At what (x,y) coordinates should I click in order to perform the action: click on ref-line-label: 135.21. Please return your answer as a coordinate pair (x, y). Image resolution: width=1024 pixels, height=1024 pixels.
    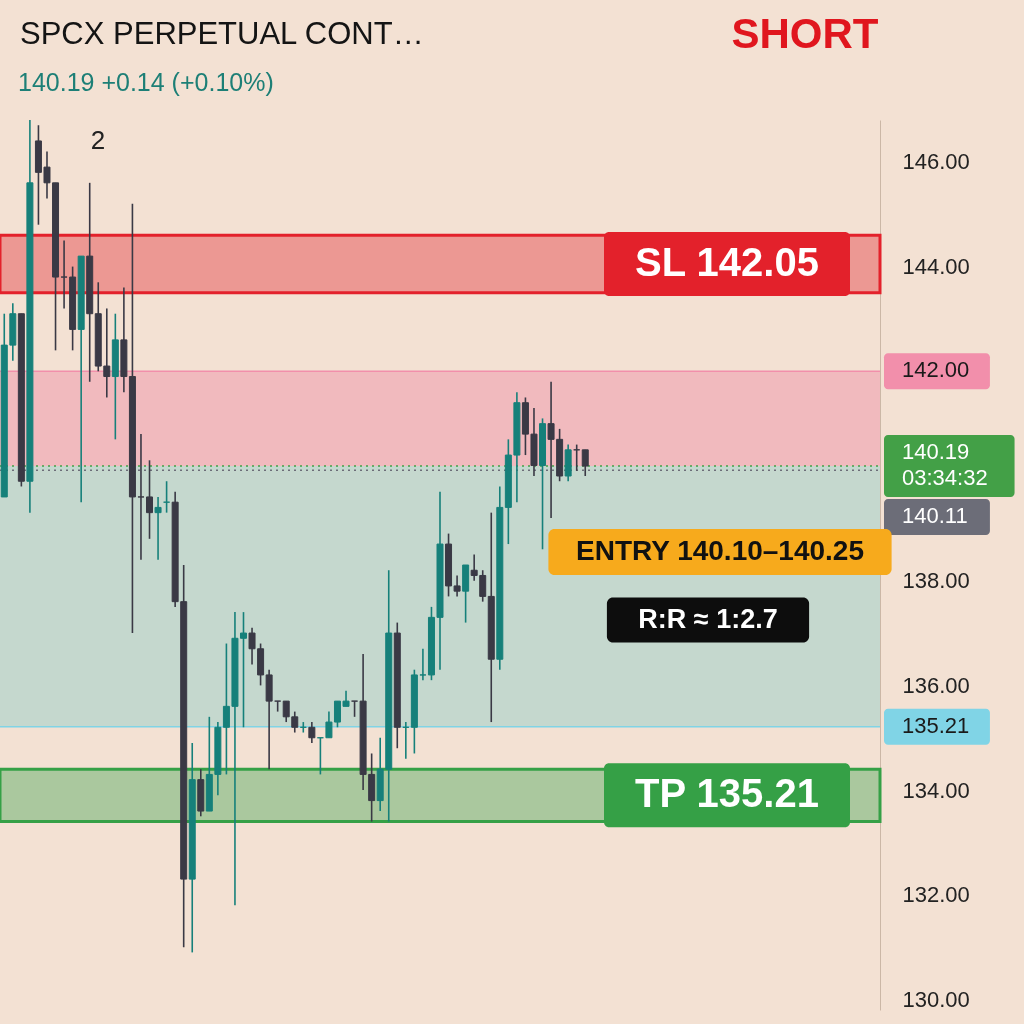
    Looking at the image, I should click on (936, 725).